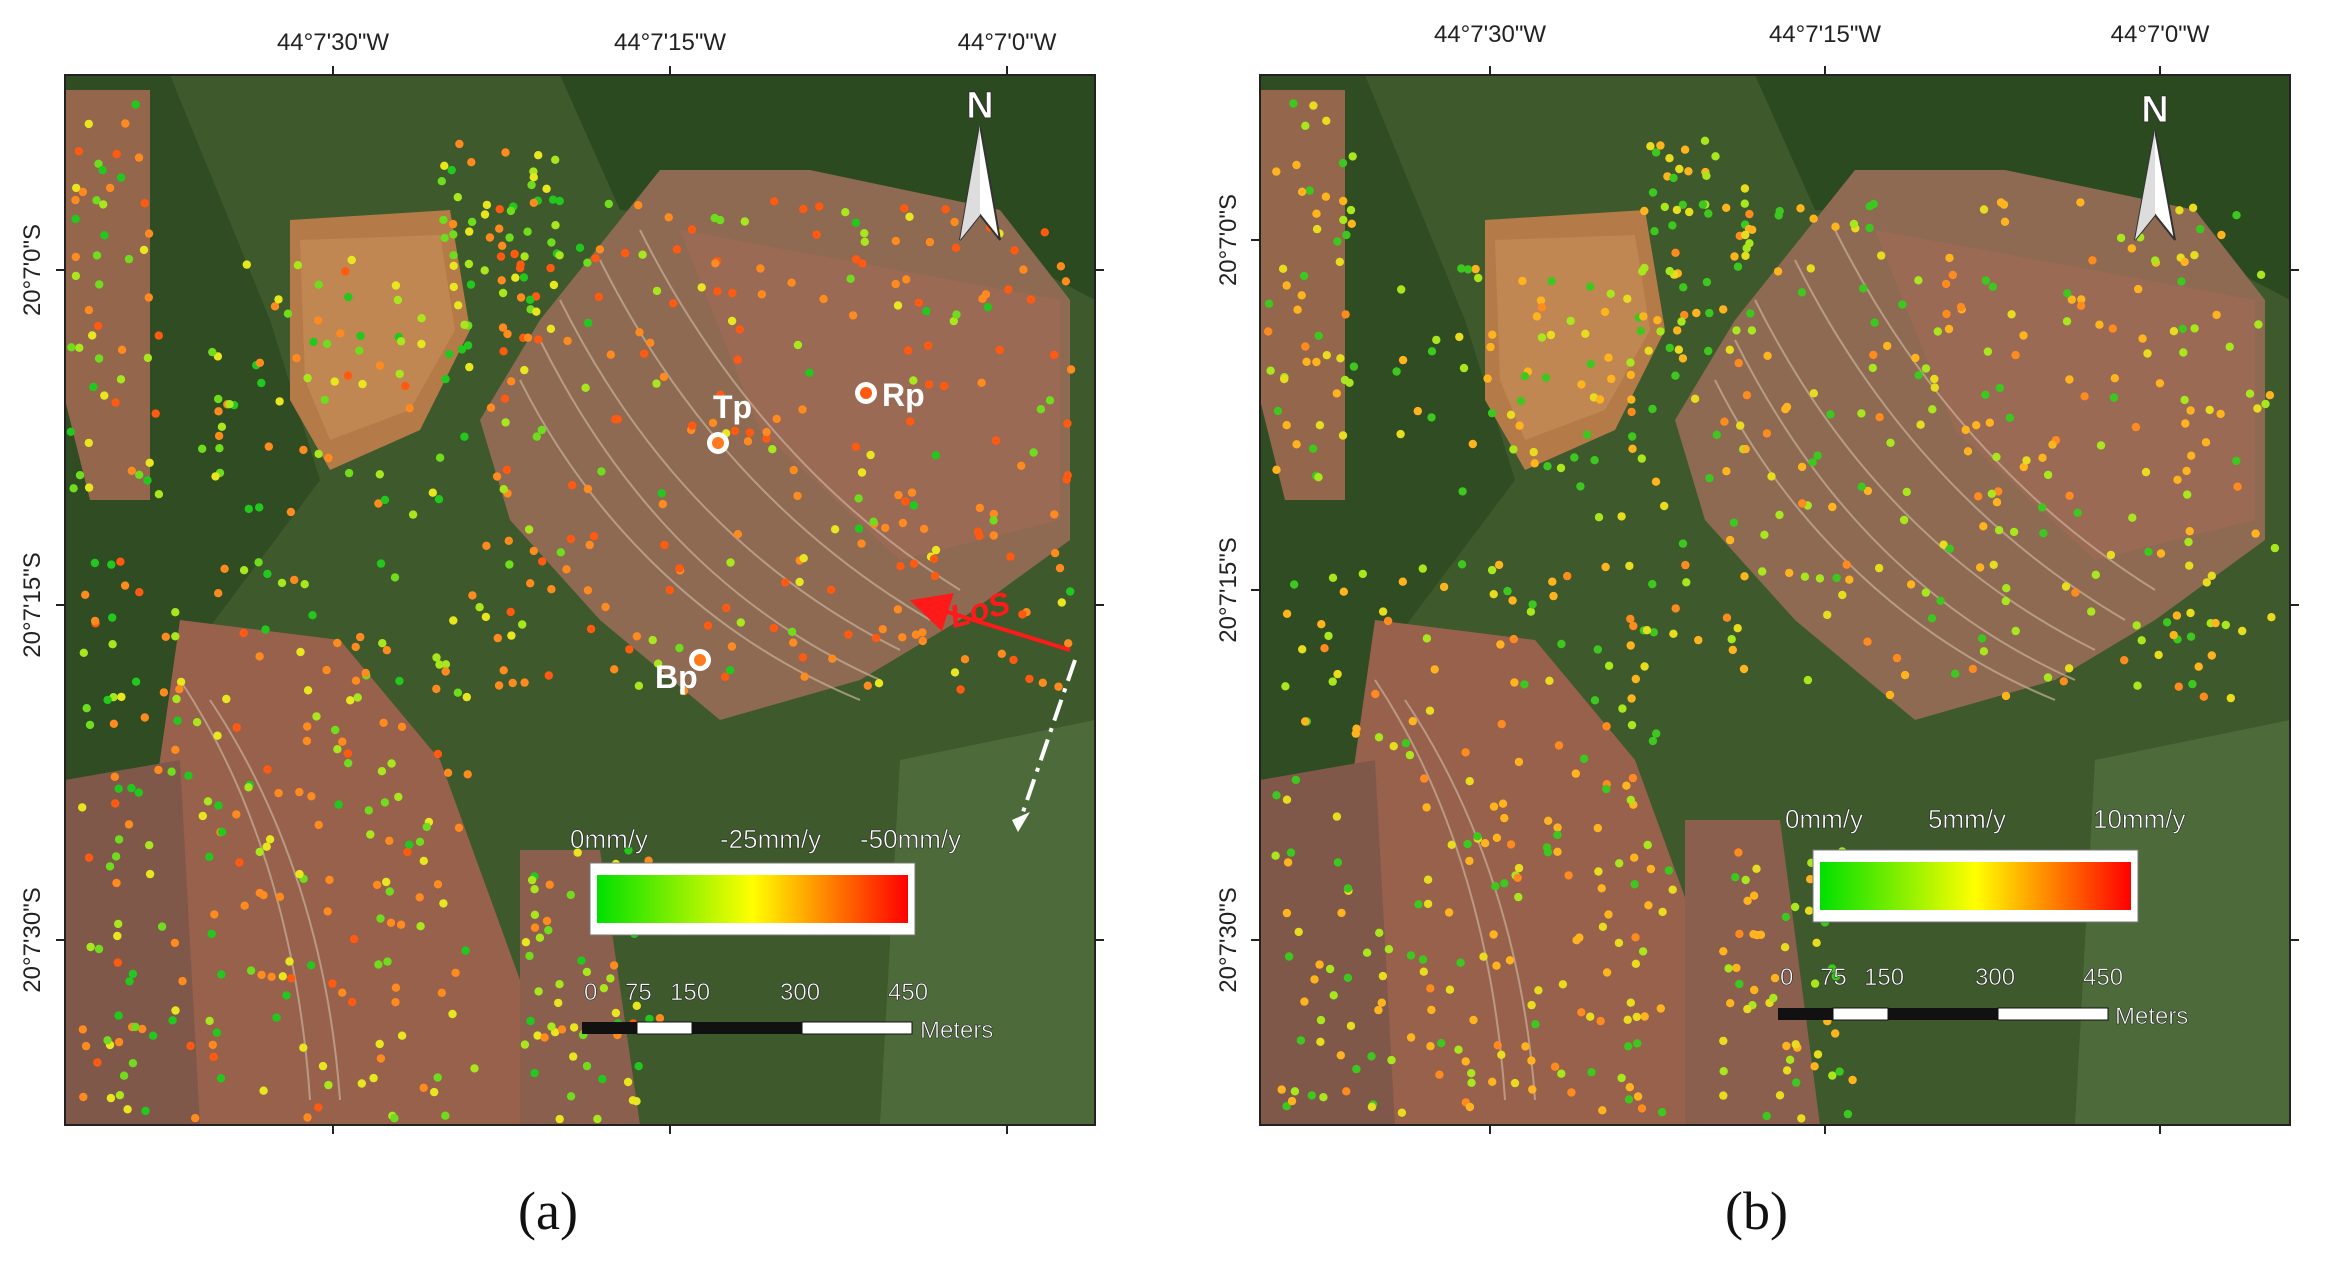 This screenshot has width=2340, height=1270. Describe the element at coordinates (903, 395) in the screenshot. I see `marker-label: Rp` at that location.